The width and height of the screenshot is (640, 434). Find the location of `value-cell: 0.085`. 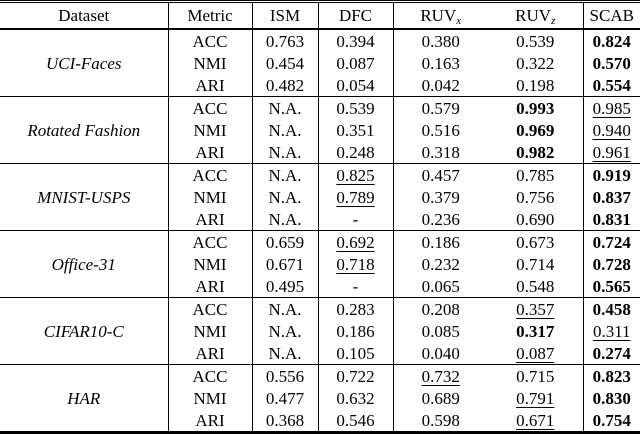

value-cell: 0.085 is located at coordinates (440, 331).